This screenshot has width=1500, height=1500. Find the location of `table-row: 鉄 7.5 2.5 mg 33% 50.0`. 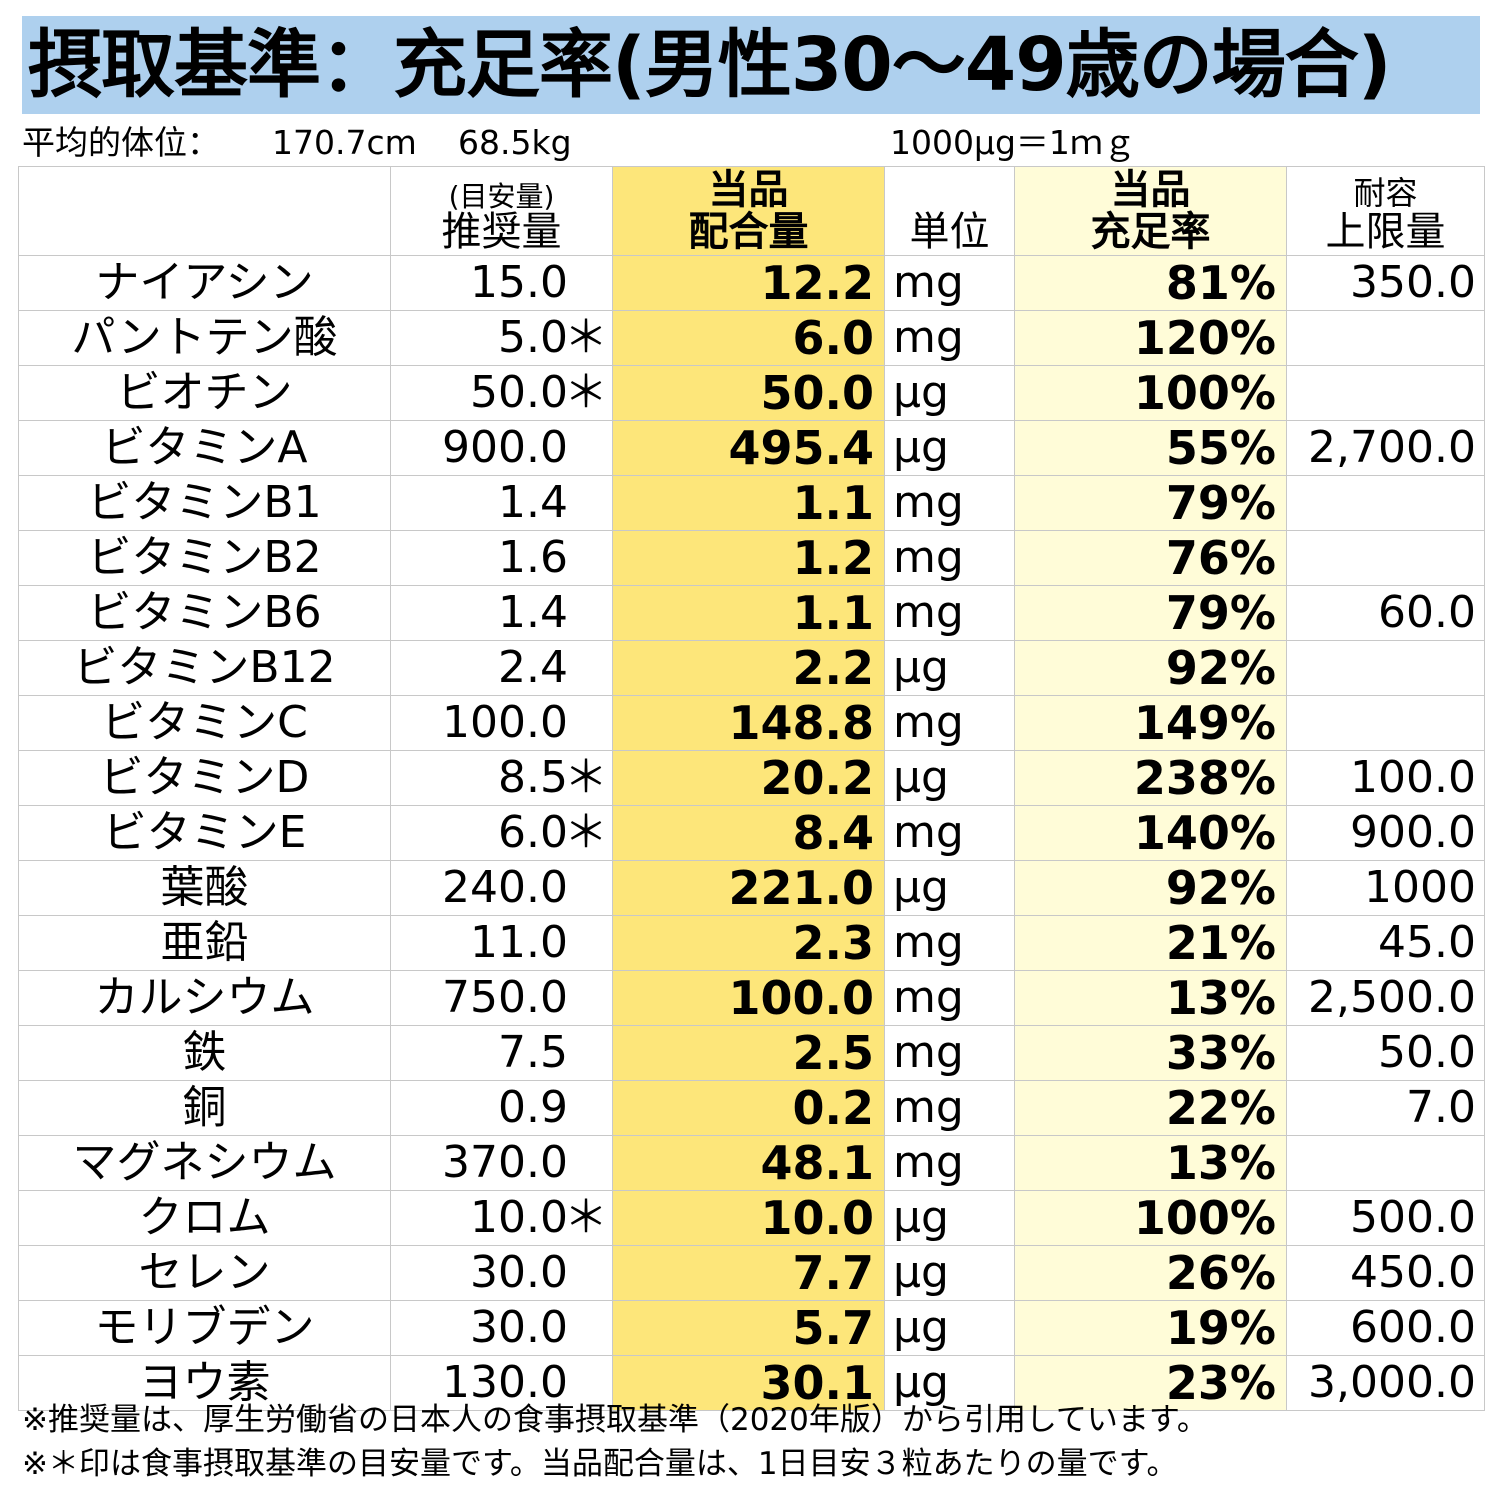

table-row: 鉄 7.5 2.5 mg 33% 50.0 is located at coordinates (751, 1053).